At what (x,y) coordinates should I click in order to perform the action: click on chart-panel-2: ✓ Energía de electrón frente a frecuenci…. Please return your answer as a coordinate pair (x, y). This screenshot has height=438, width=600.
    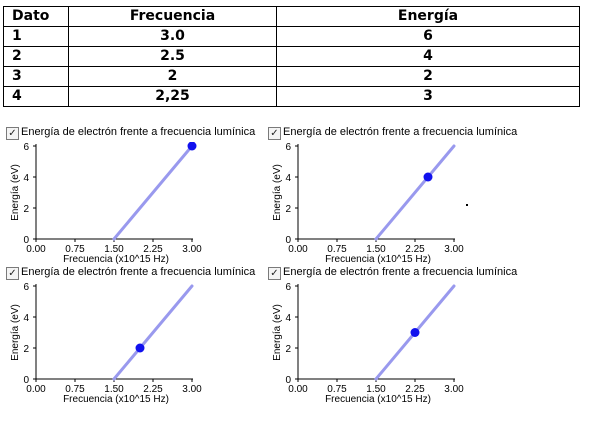
    Looking at the image, I should click on (399, 195).